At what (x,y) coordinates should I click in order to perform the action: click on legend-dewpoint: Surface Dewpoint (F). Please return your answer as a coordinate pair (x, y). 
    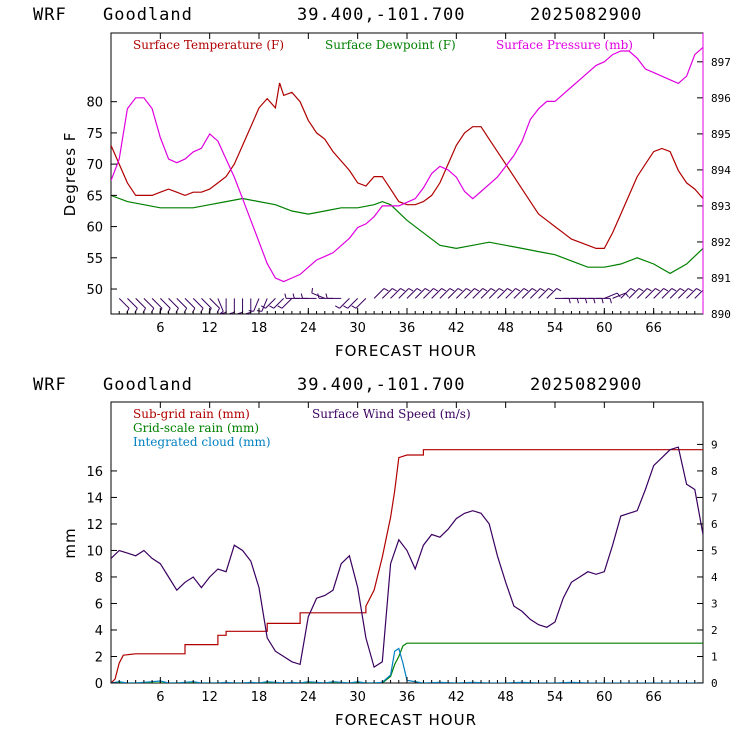
    Looking at the image, I should click on (390, 45).